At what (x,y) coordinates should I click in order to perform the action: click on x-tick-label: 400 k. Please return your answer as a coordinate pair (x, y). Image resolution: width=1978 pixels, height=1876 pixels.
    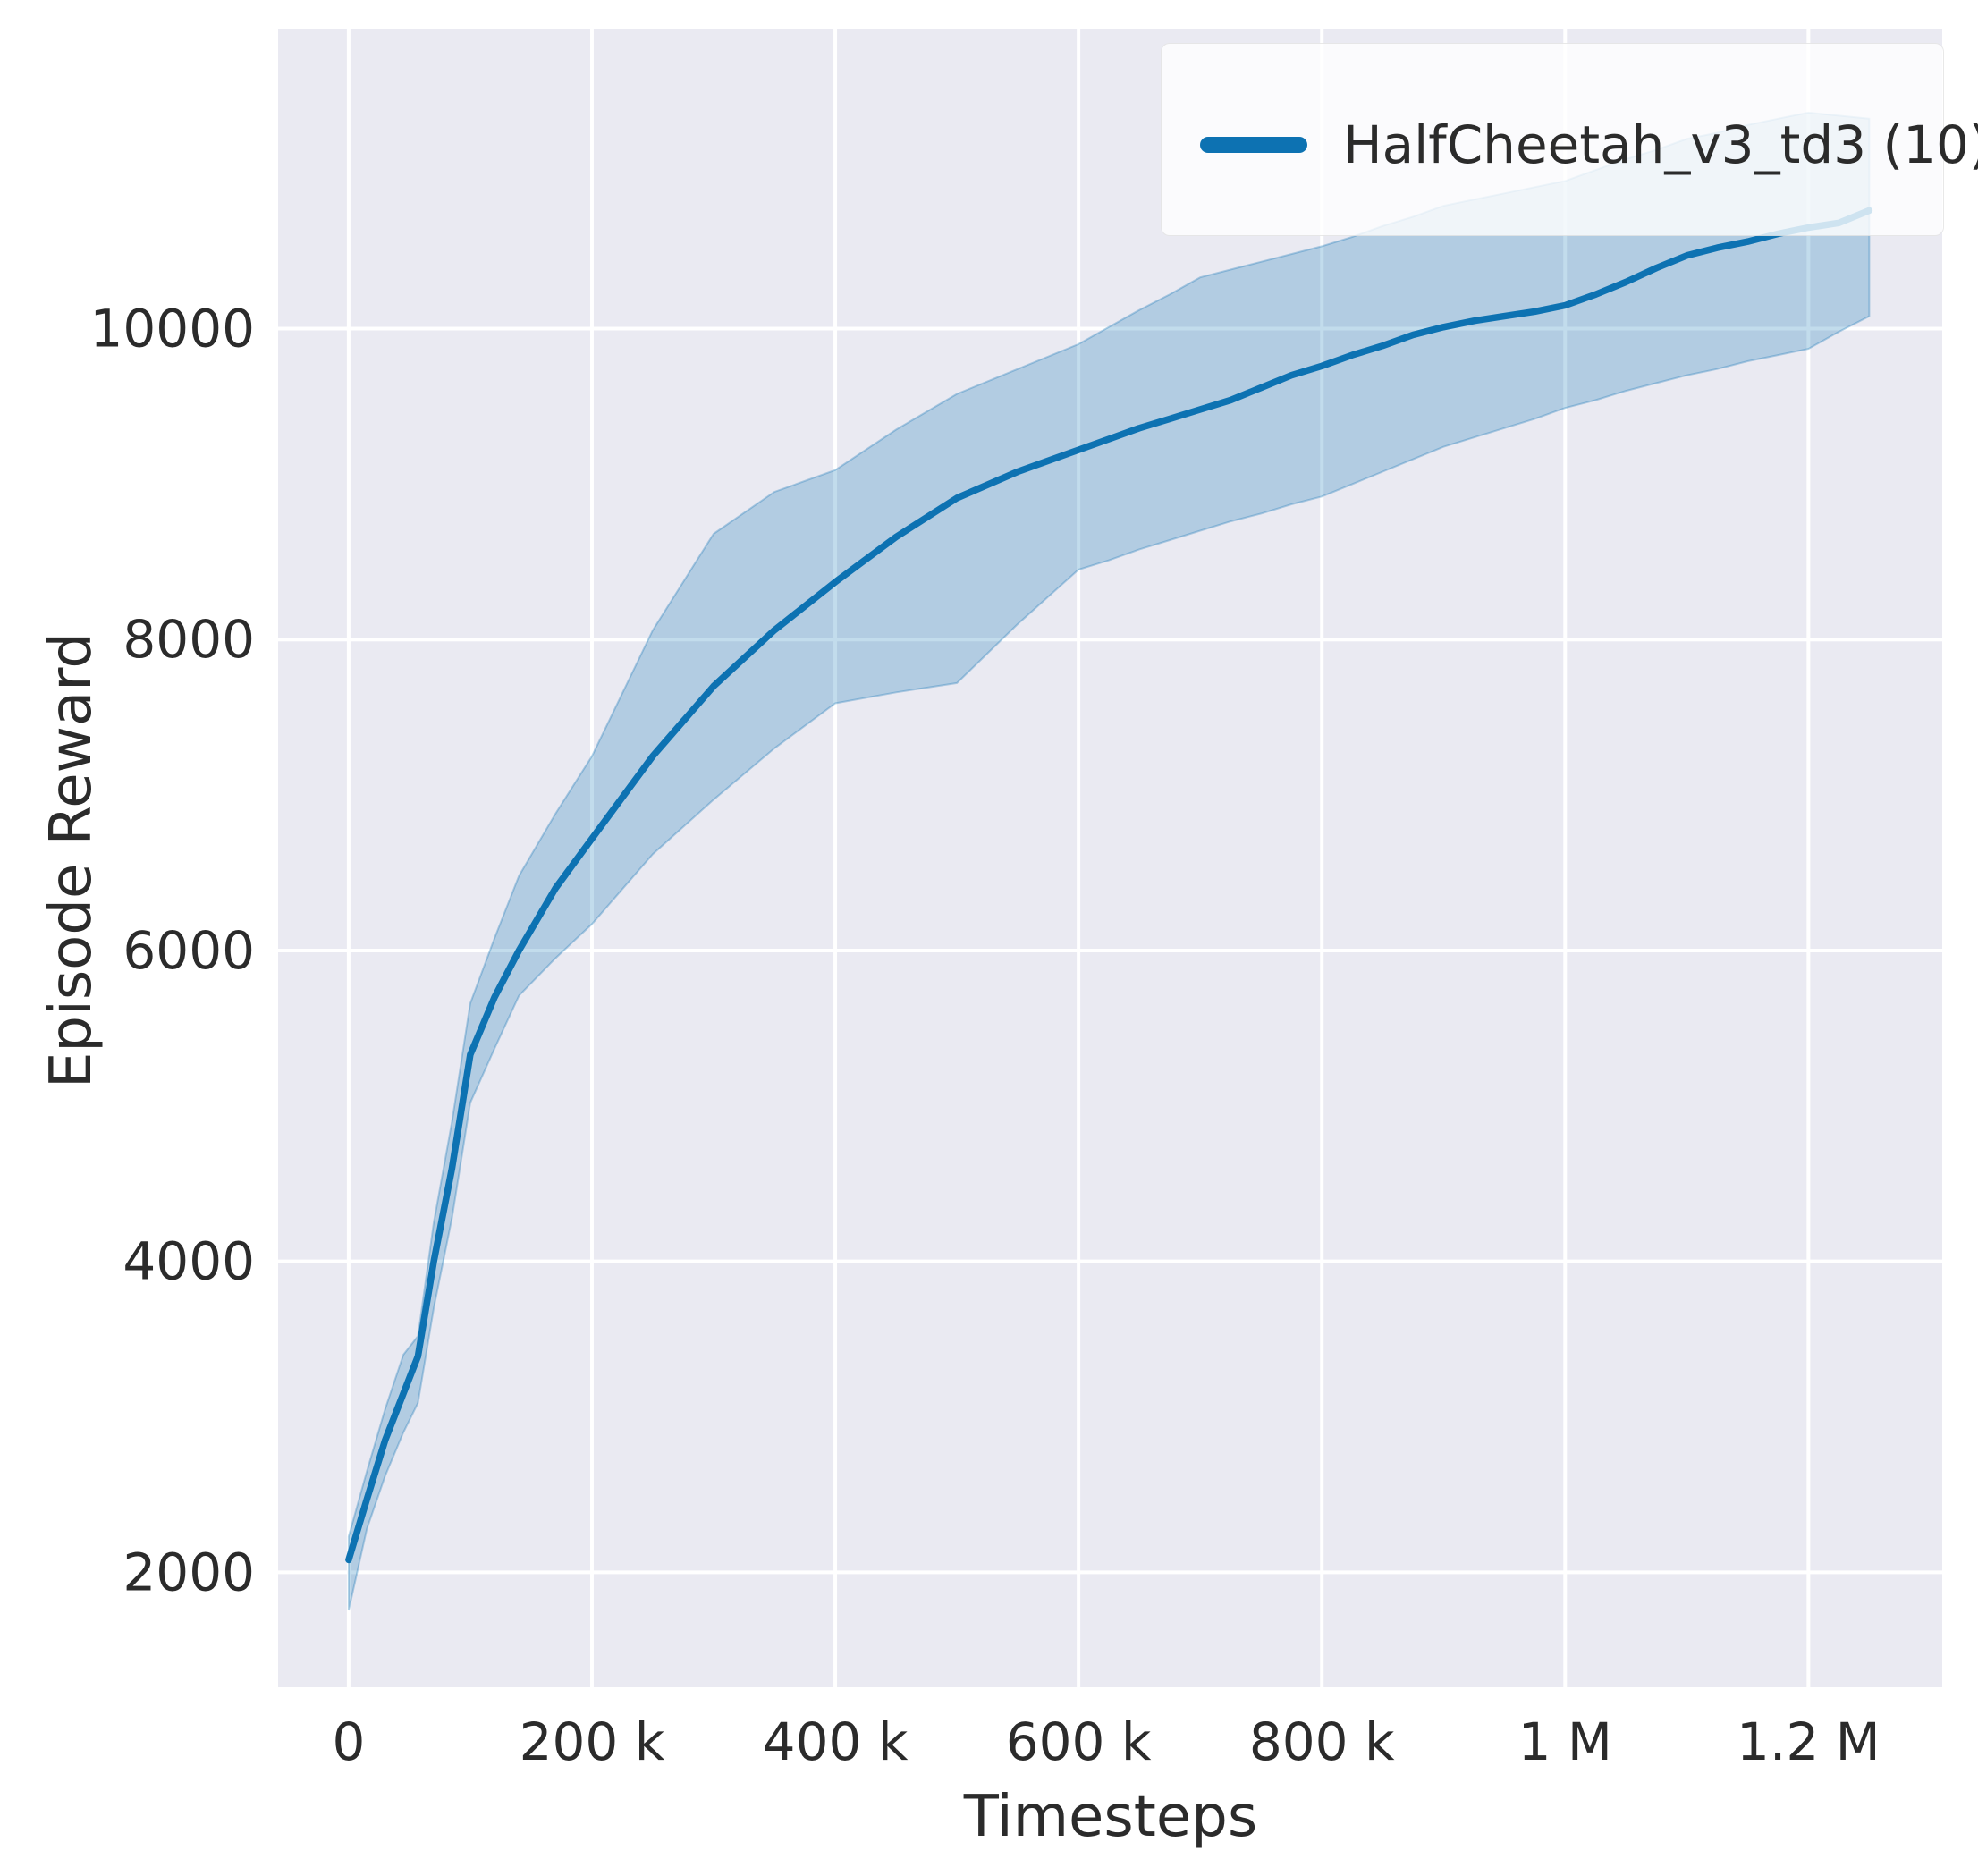
    Looking at the image, I should click on (836, 1742).